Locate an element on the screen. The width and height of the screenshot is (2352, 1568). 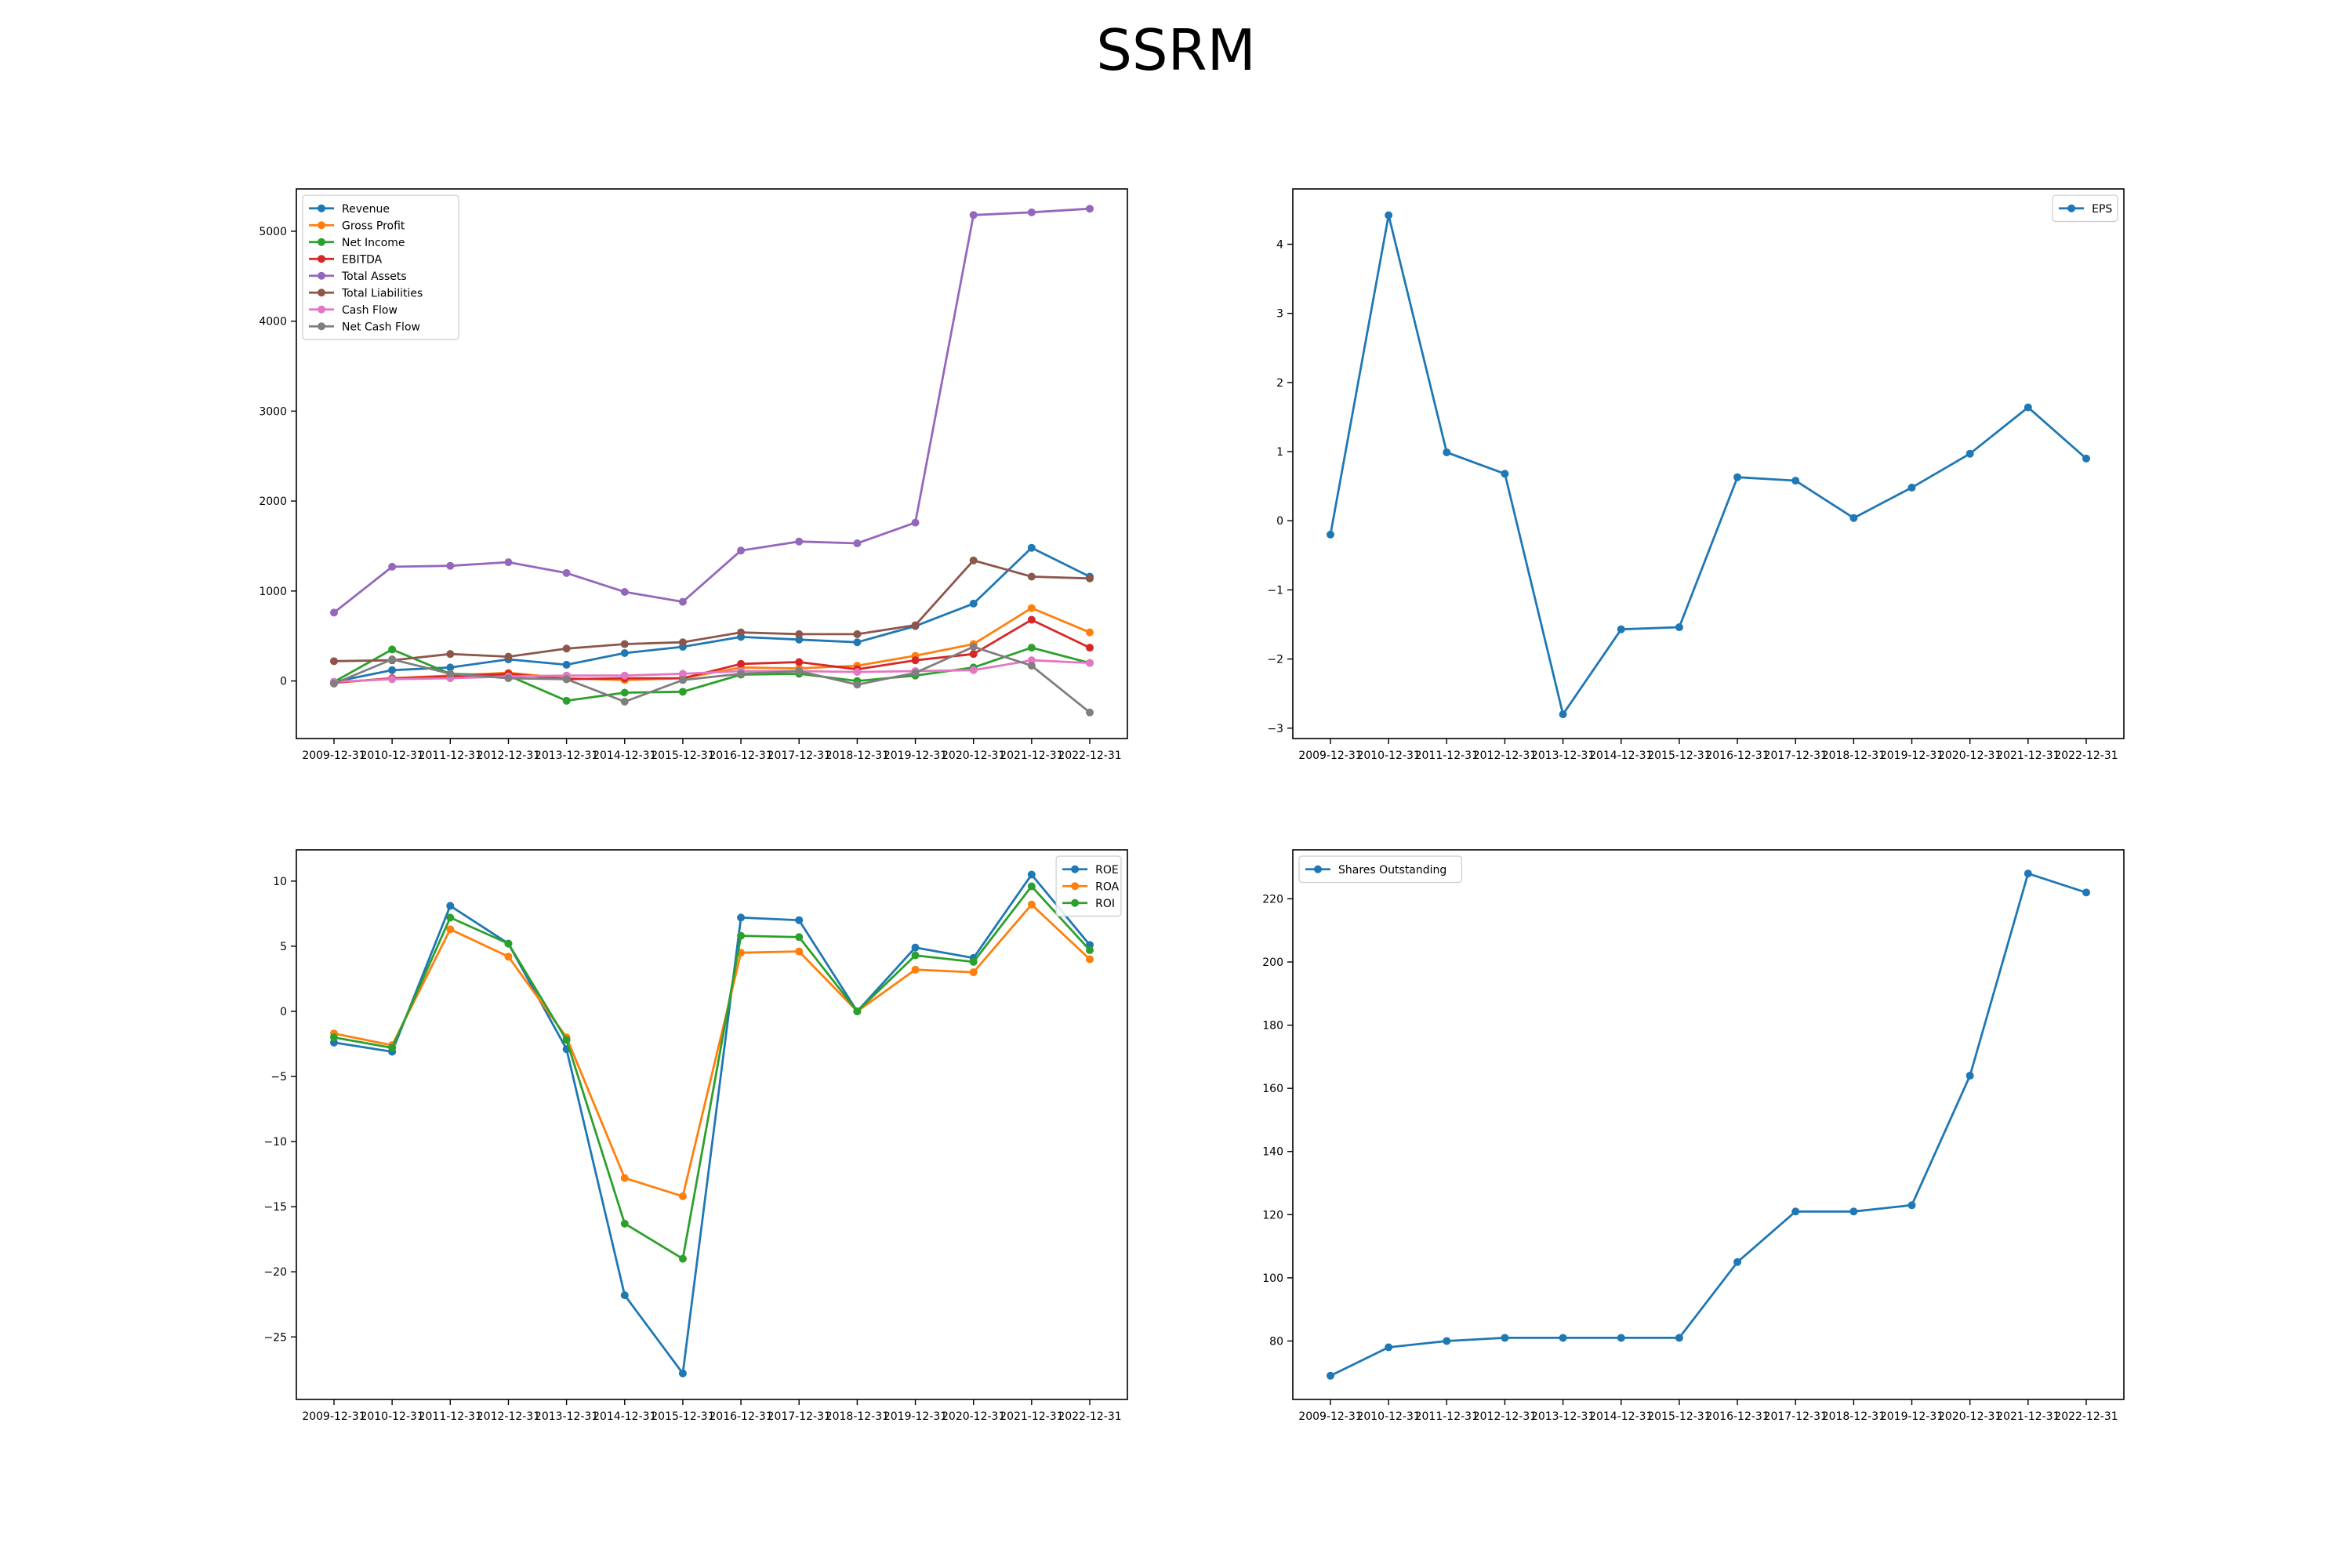
x-tick-label: 2015-12-31 is located at coordinates (1679, 1416).